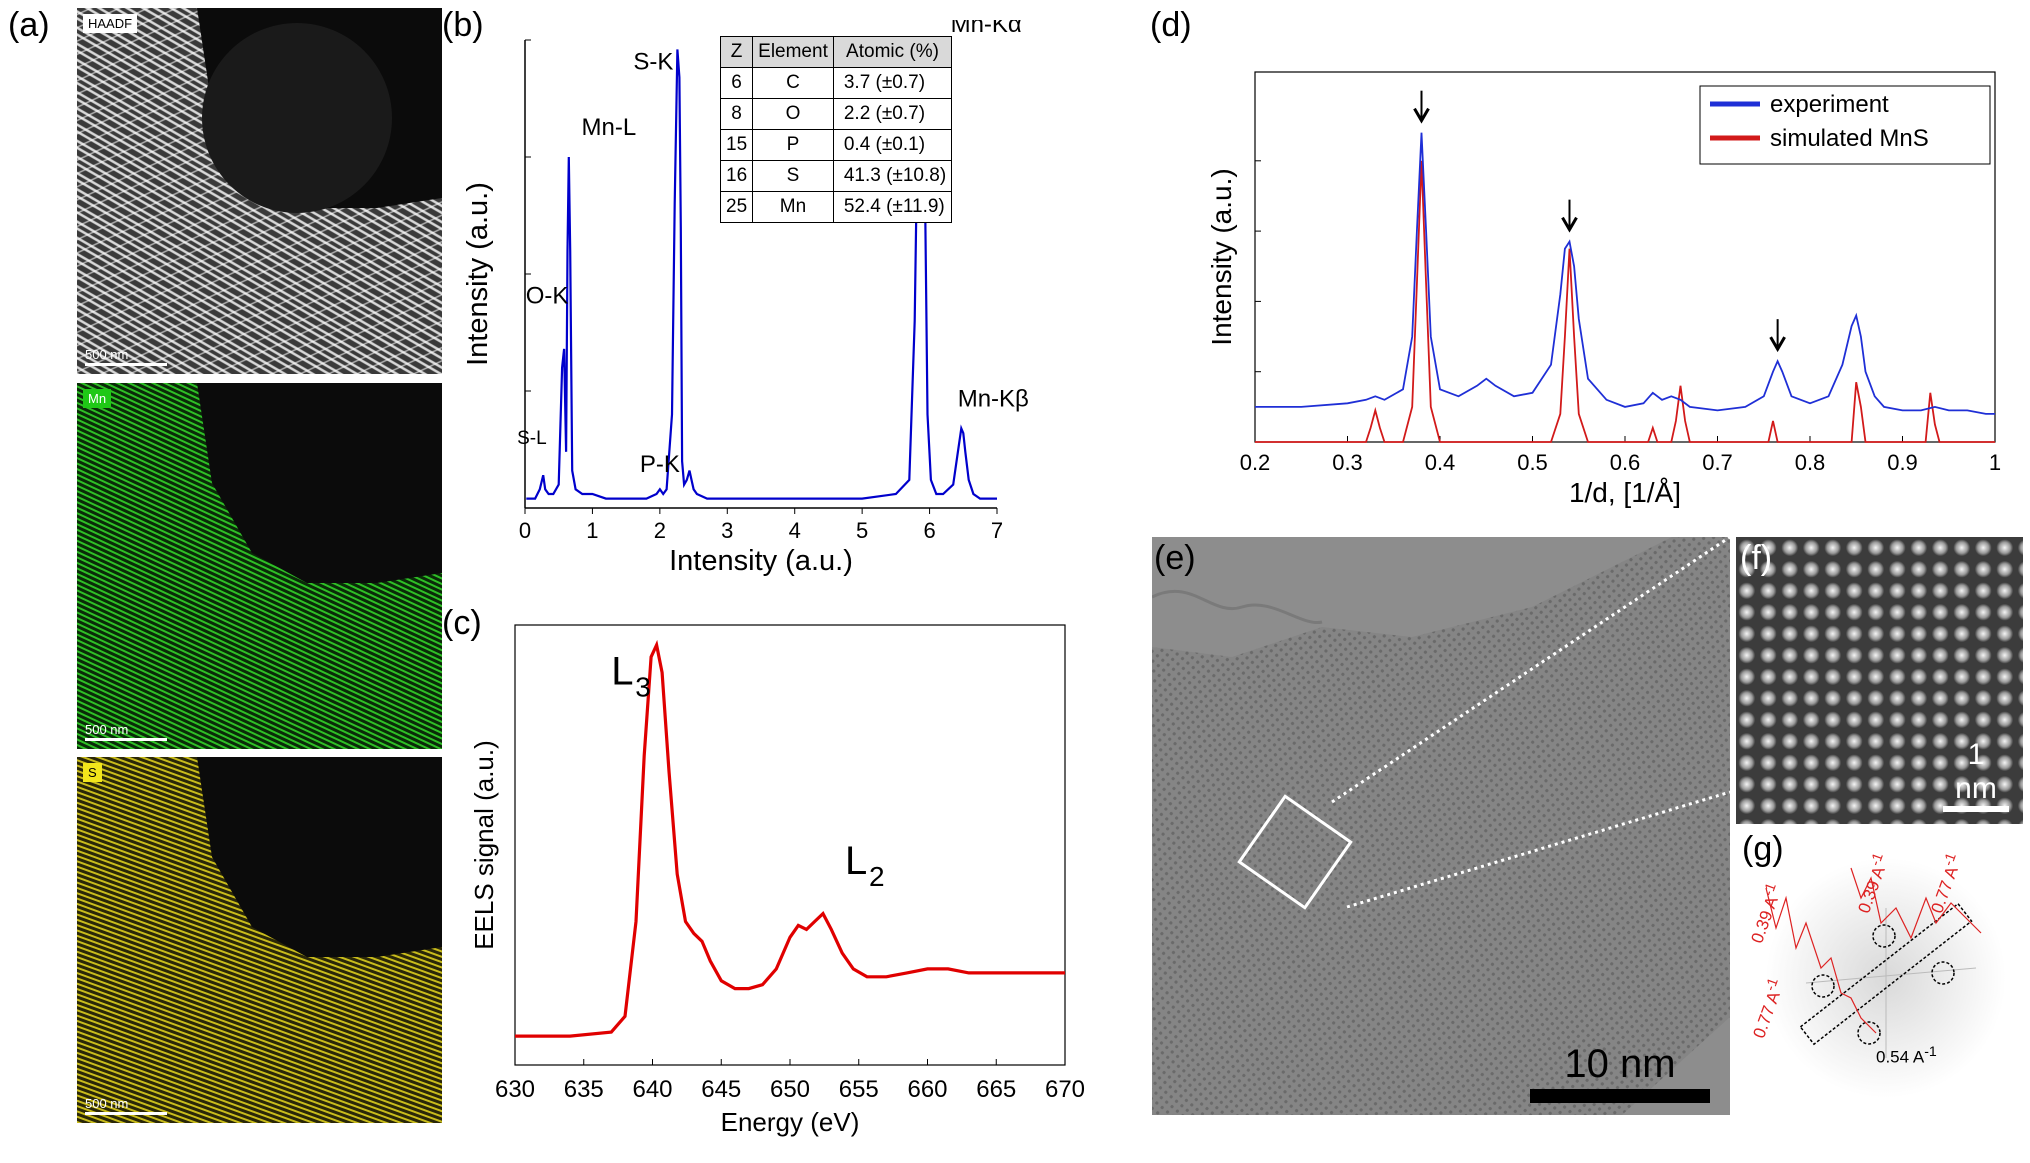 Image resolution: width=2030 pixels, height=1163 pixels. I want to click on x-tick-label: 665, so click(996, 1089).